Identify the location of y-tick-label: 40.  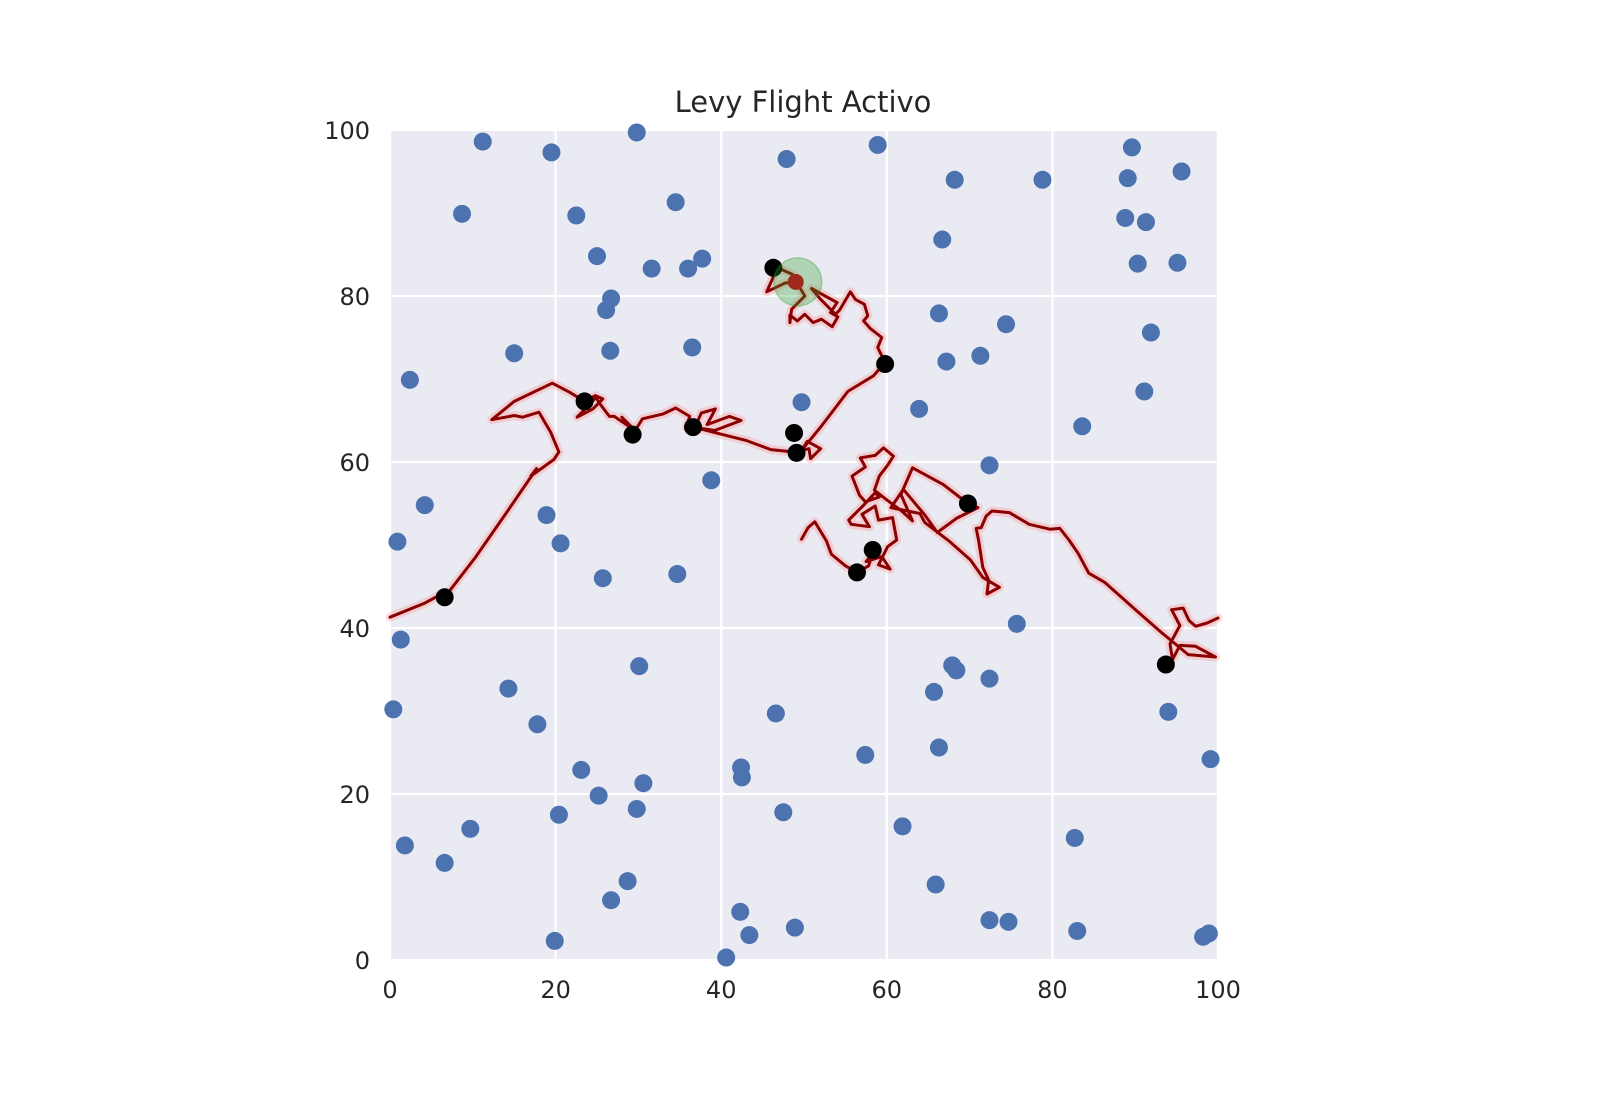
(354, 629).